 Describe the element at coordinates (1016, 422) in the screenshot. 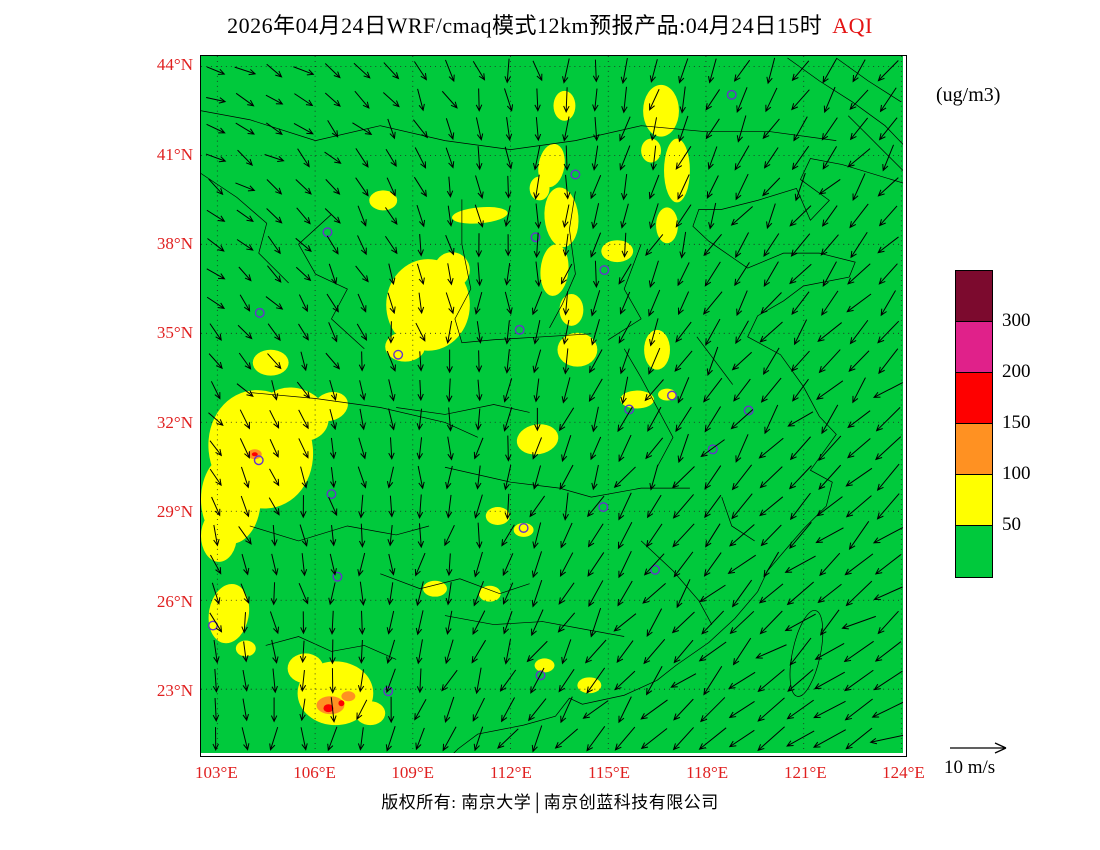

I see `legend-tick-label: 150` at that location.